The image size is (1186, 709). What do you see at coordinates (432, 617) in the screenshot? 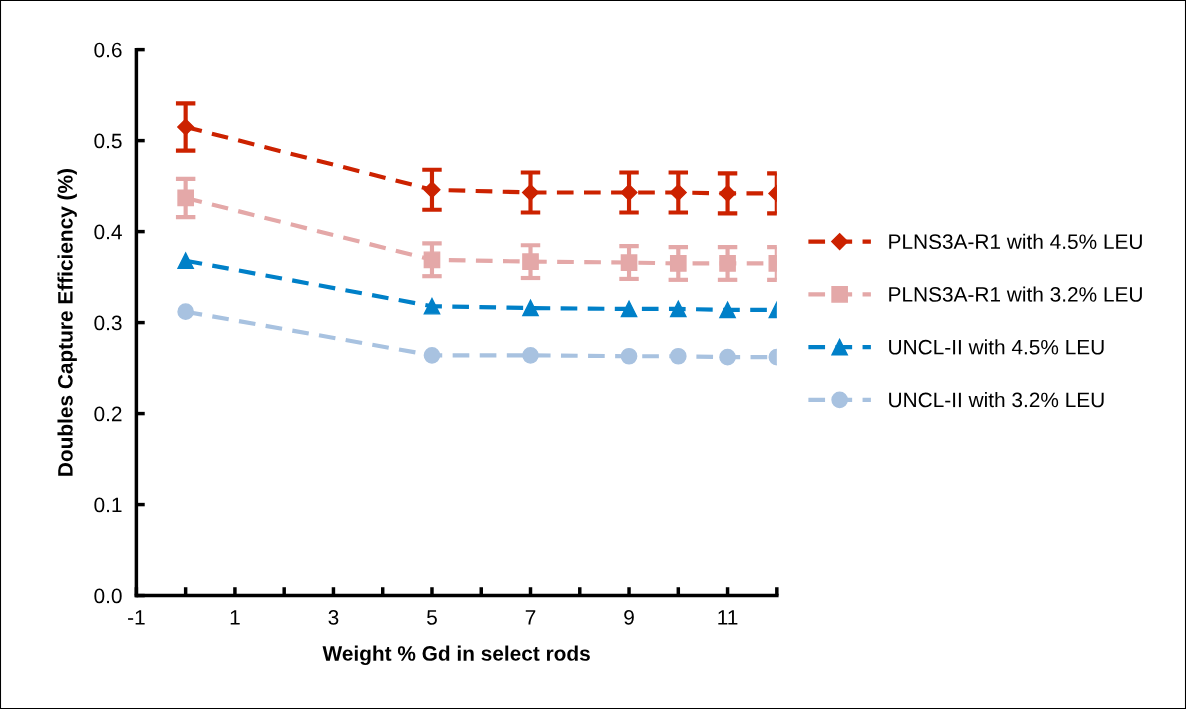
I see `x-tick-label: 5` at bounding box center [432, 617].